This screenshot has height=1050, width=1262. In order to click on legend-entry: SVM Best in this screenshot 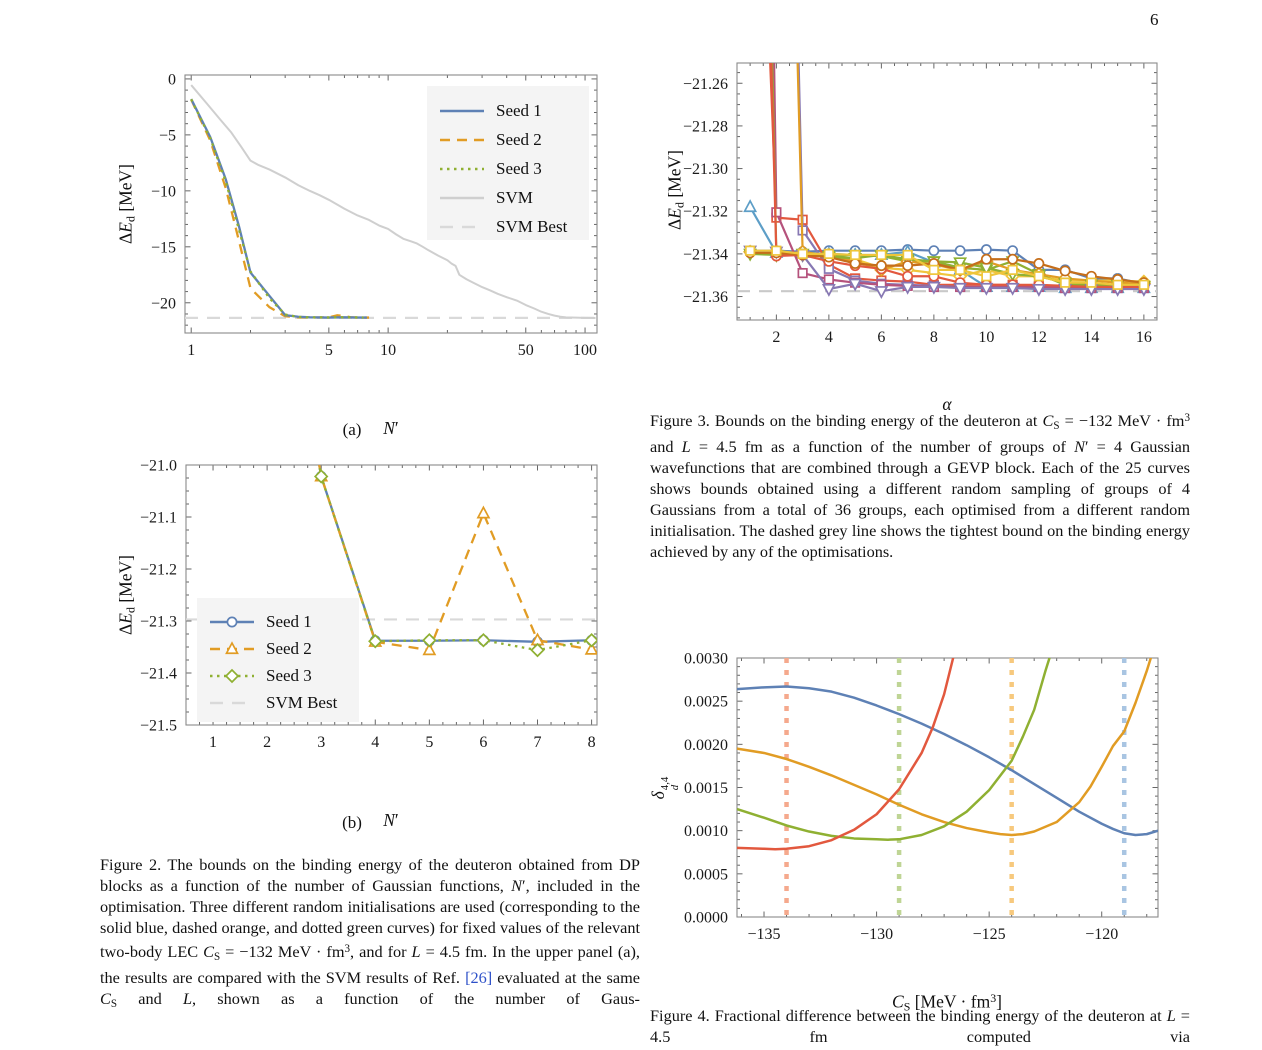, I will do `click(278, 702)`.